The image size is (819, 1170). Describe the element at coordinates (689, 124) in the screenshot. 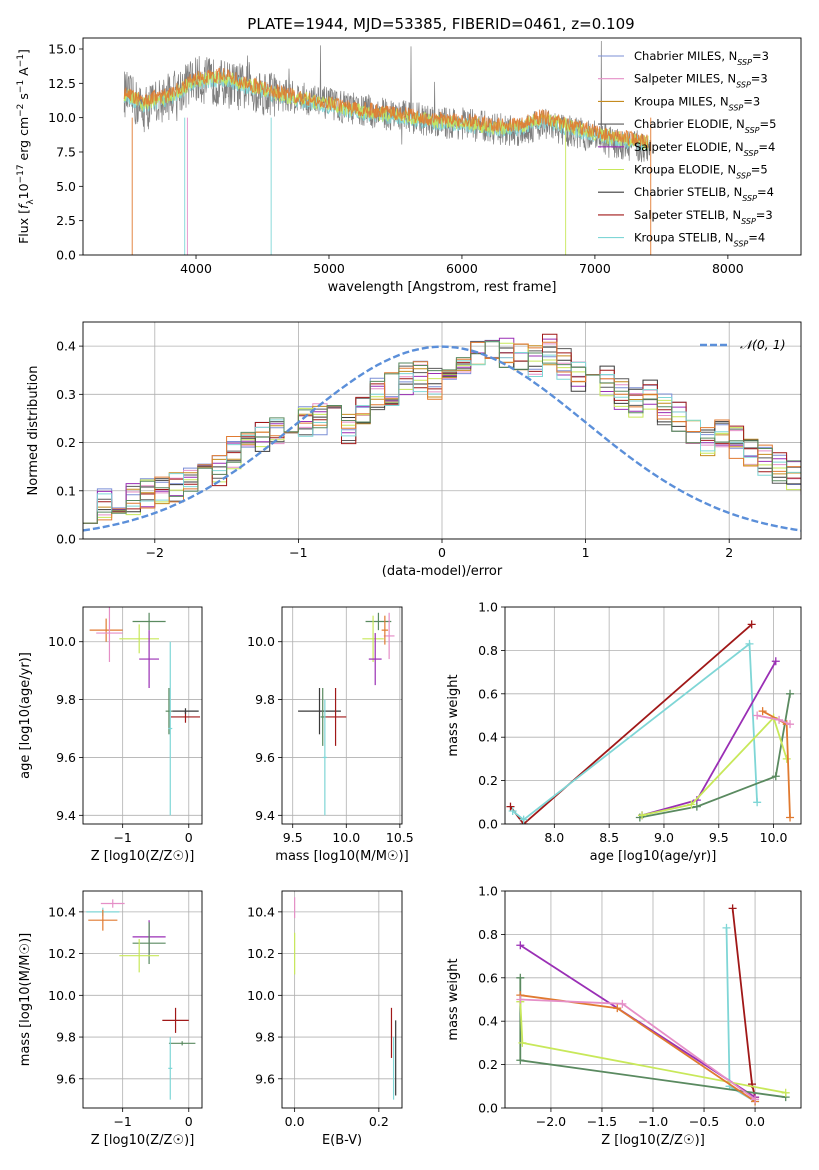

I see `legend-label-text: Chabrier ELODIE, N` at that location.